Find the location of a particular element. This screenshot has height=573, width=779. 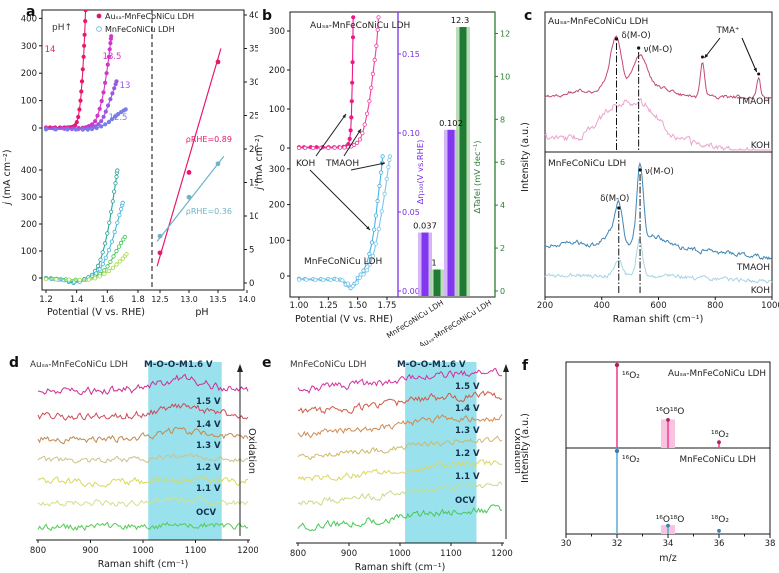

ms-peak-dot is located at coordinates (719, 442).